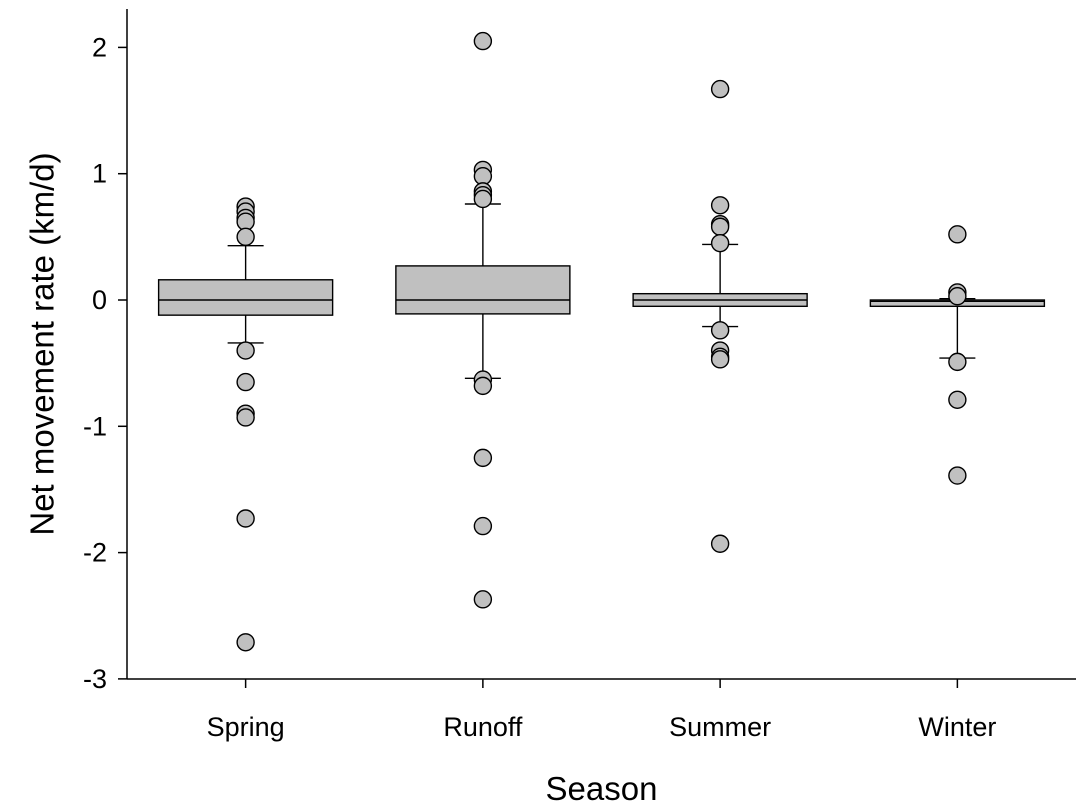 The height and width of the screenshot is (807, 1076). What do you see at coordinates (95, 553) in the screenshot?
I see `y-tick-label: -2` at bounding box center [95, 553].